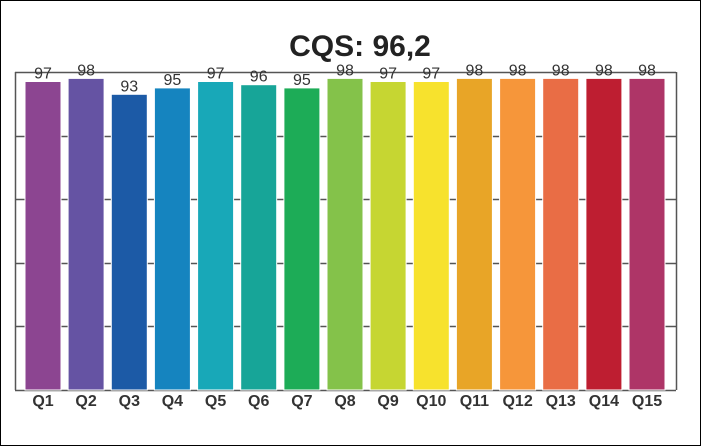  What do you see at coordinates (474, 401) in the screenshot?
I see `category-label: Q11` at bounding box center [474, 401].